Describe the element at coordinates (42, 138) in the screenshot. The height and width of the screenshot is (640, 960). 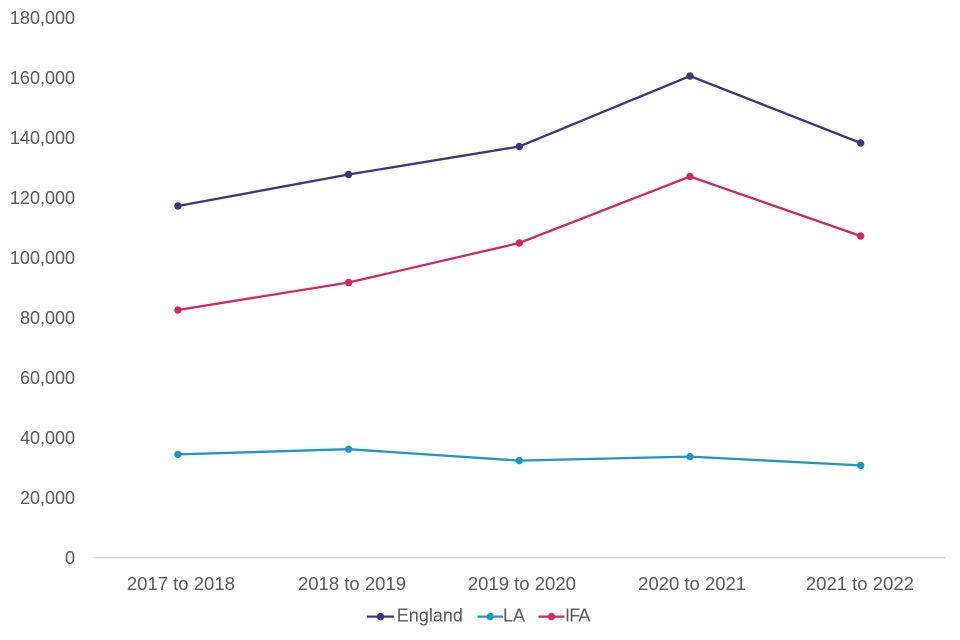
I see `svg-text: 140,000` at that location.